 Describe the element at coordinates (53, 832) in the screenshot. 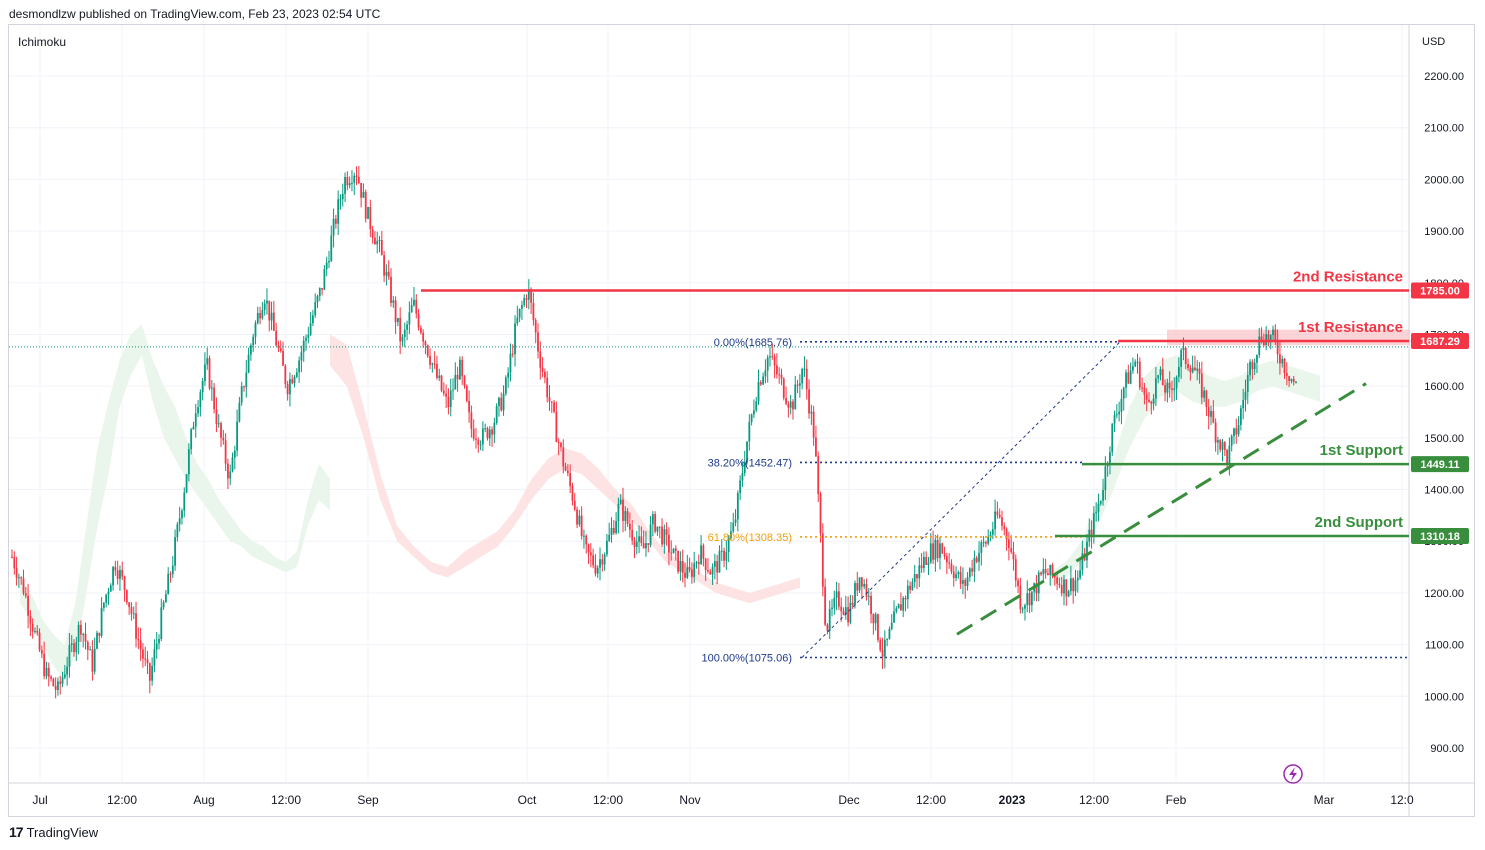

I see `footer-brand: 17 TradingView` at that location.